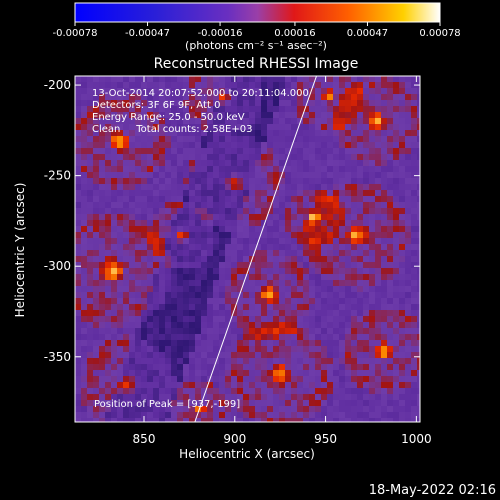  What do you see at coordinates (247, 454) in the screenshot?
I see `x-axis-label: Heliocentric X (arcsec)` at bounding box center [247, 454].